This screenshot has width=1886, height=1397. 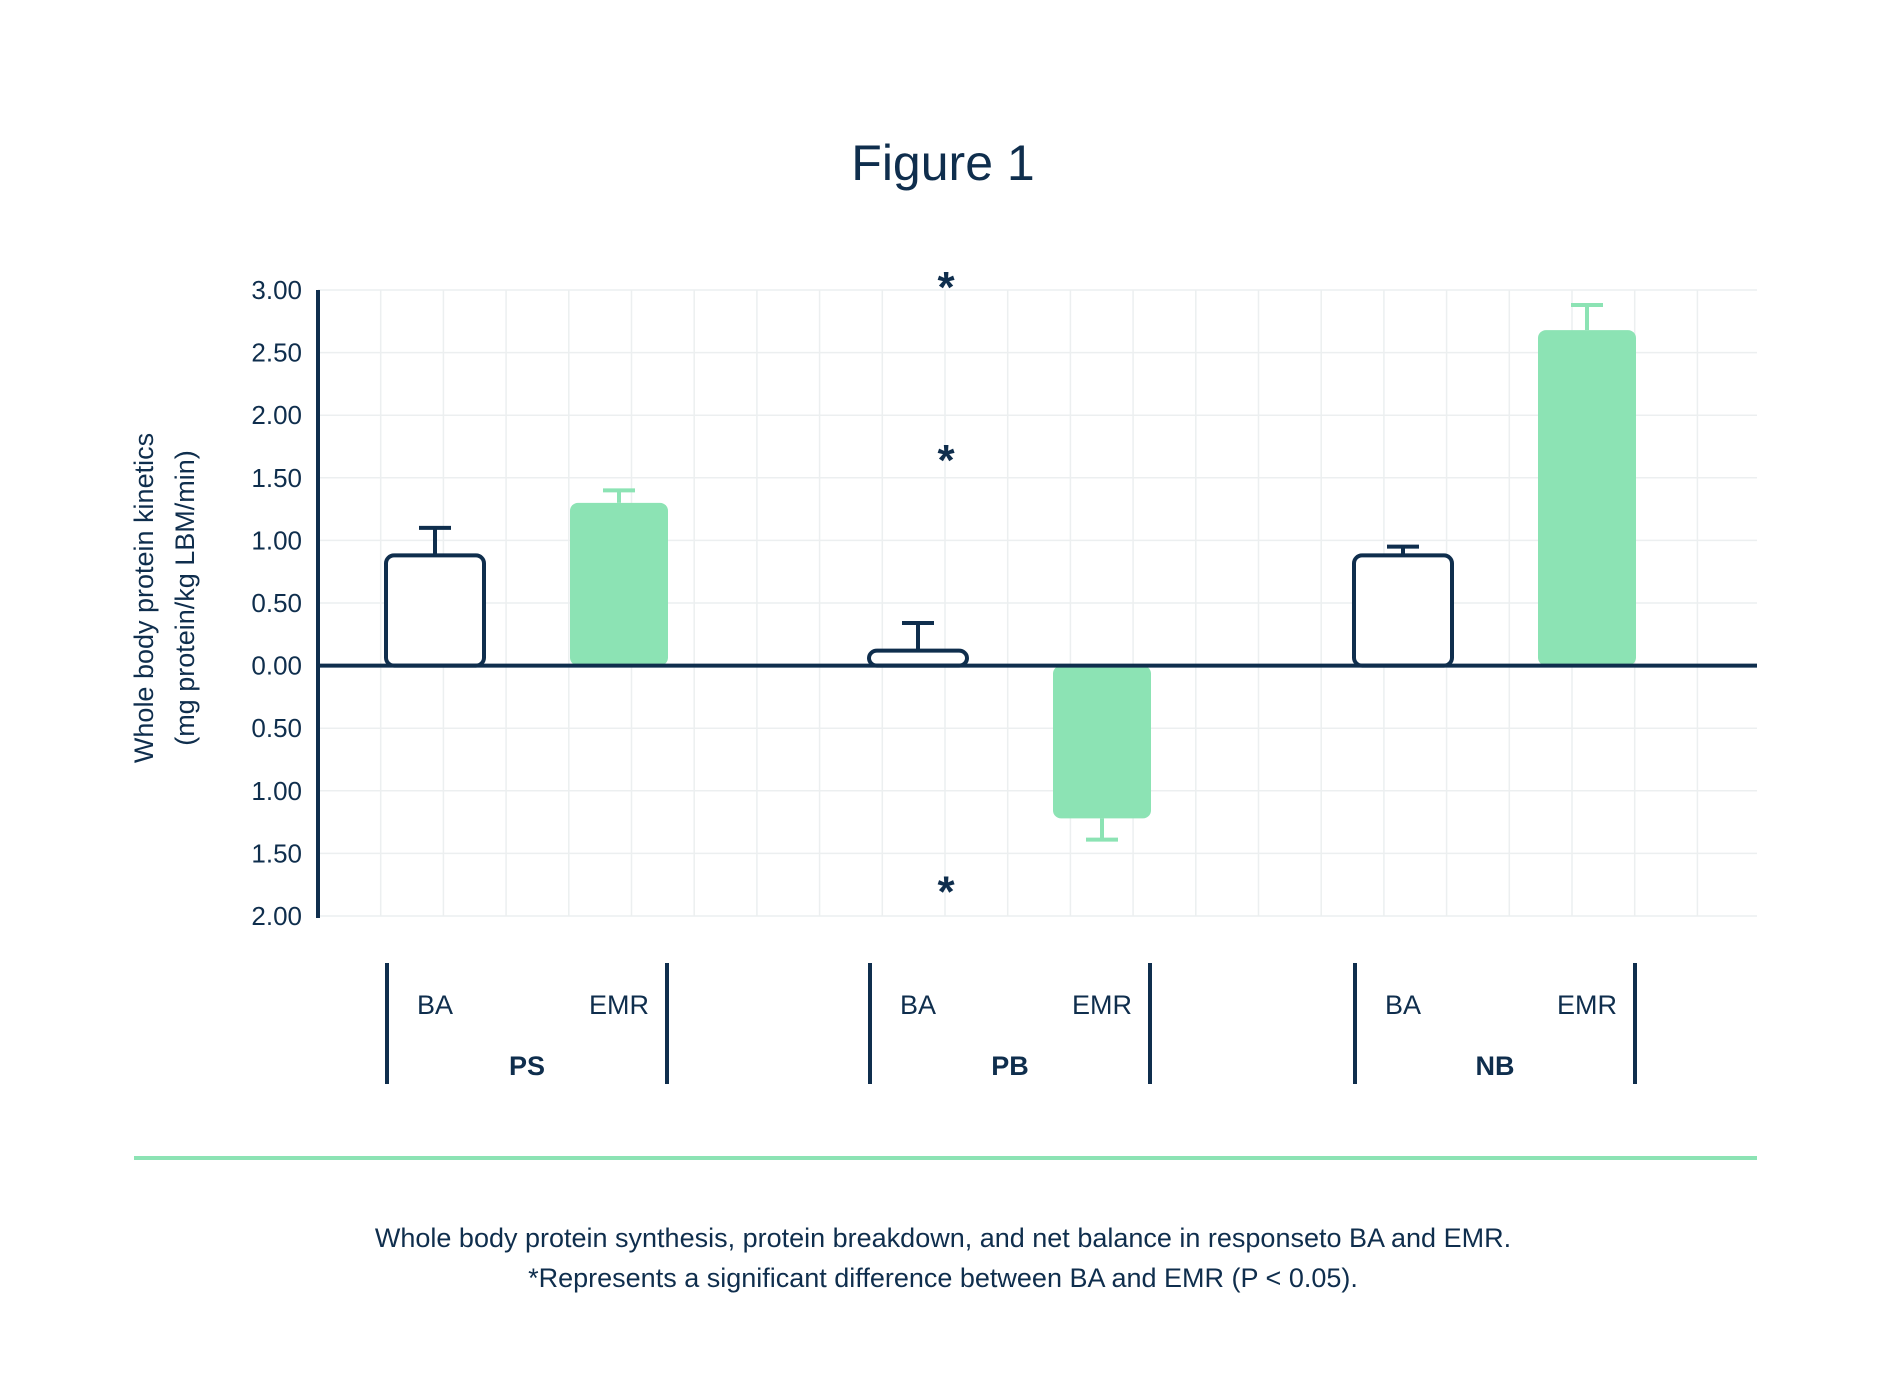 I want to click on bar-ba-pb, so click(x=918, y=658).